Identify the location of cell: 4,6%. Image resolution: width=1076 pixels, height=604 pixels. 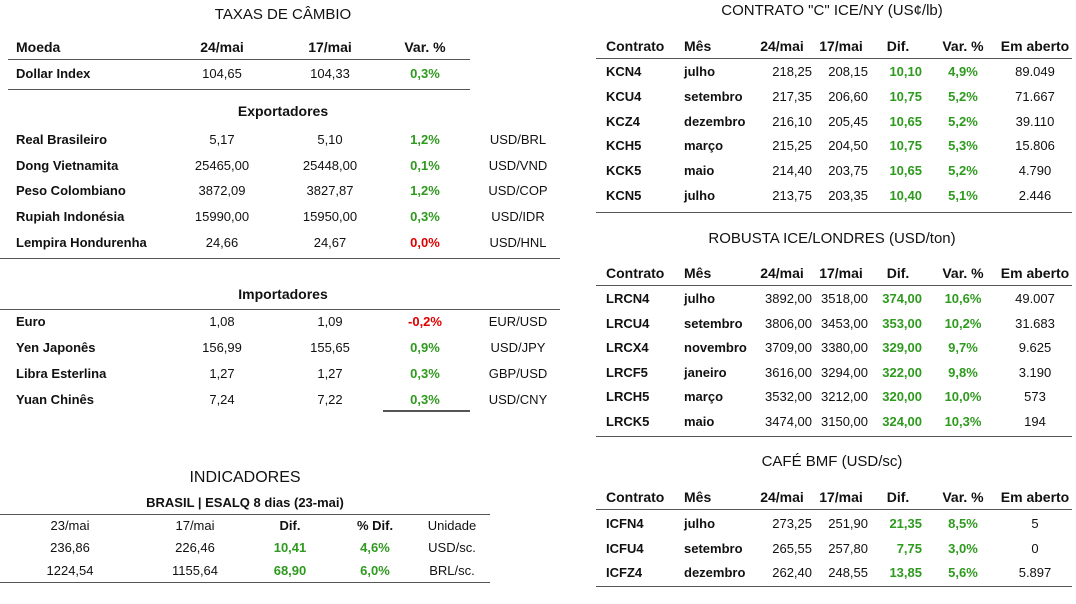
(375, 547).